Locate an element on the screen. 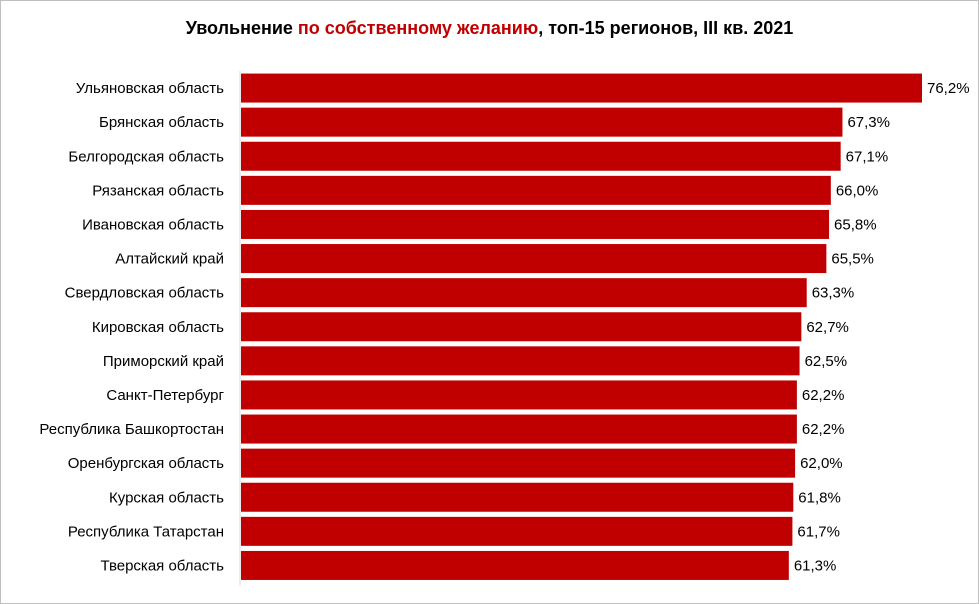 The image size is (979, 604). category-label: Санкт-Петербург is located at coordinates (165, 395).